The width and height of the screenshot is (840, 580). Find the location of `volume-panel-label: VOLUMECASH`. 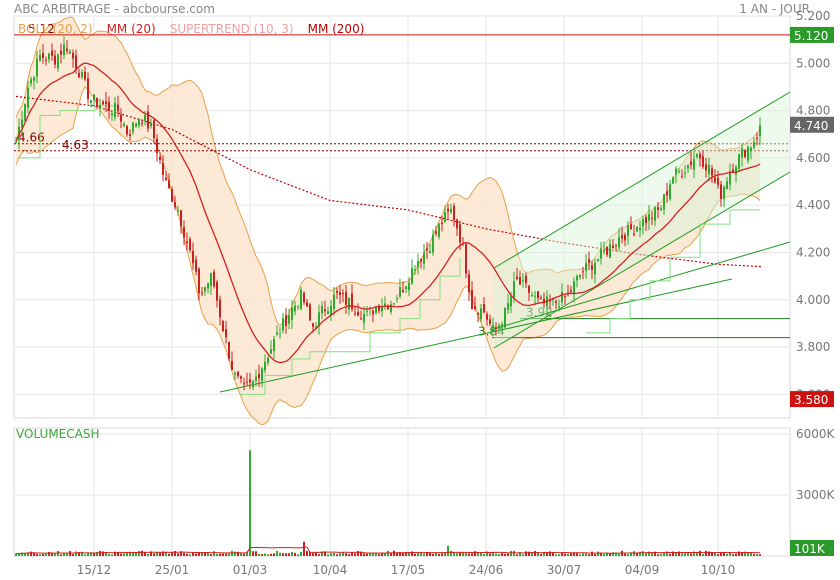

volume-panel-label: VOLUMECASH is located at coordinates (58, 434).